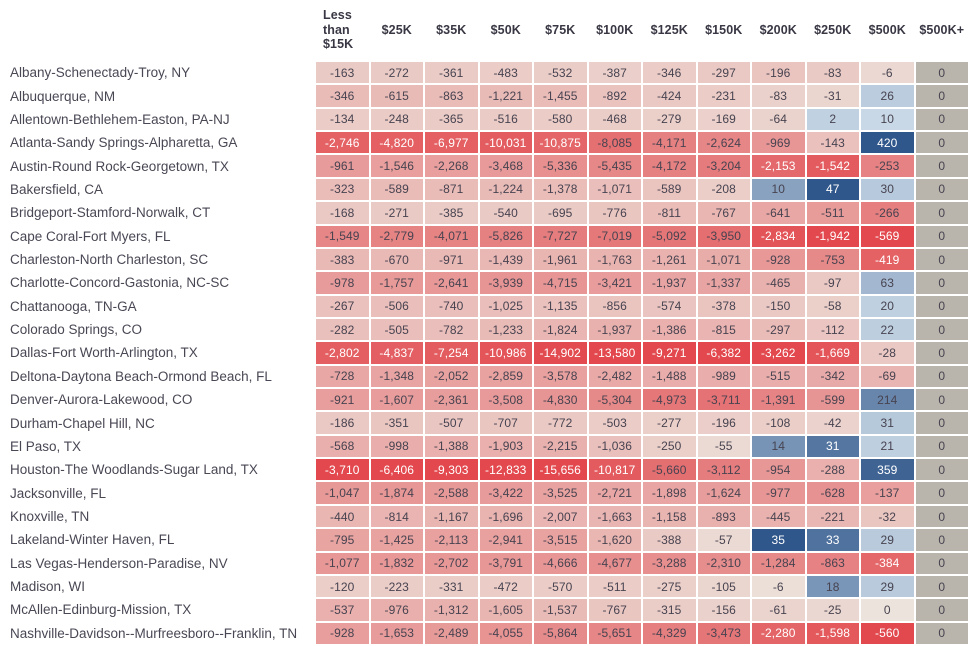 This screenshot has width=972, height=646. I want to click on heatmap-cell: -1,312, so click(451, 610).